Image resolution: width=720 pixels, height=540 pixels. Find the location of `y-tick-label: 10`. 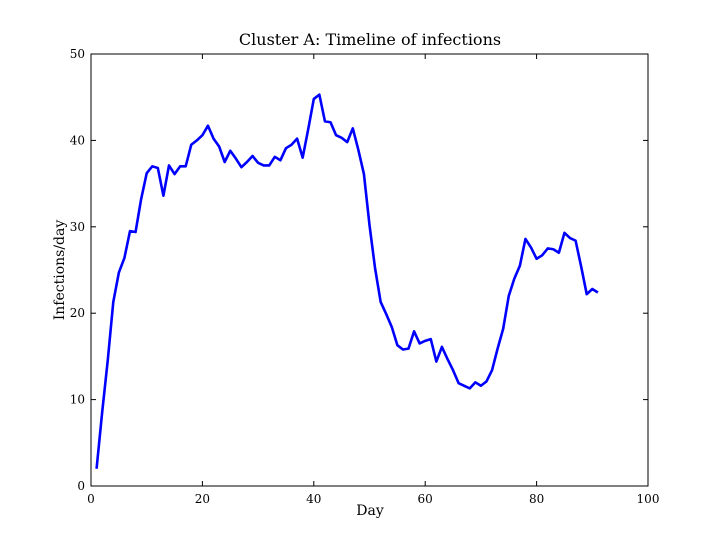

y-tick-label: 10 is located at coordinates (77, 400).